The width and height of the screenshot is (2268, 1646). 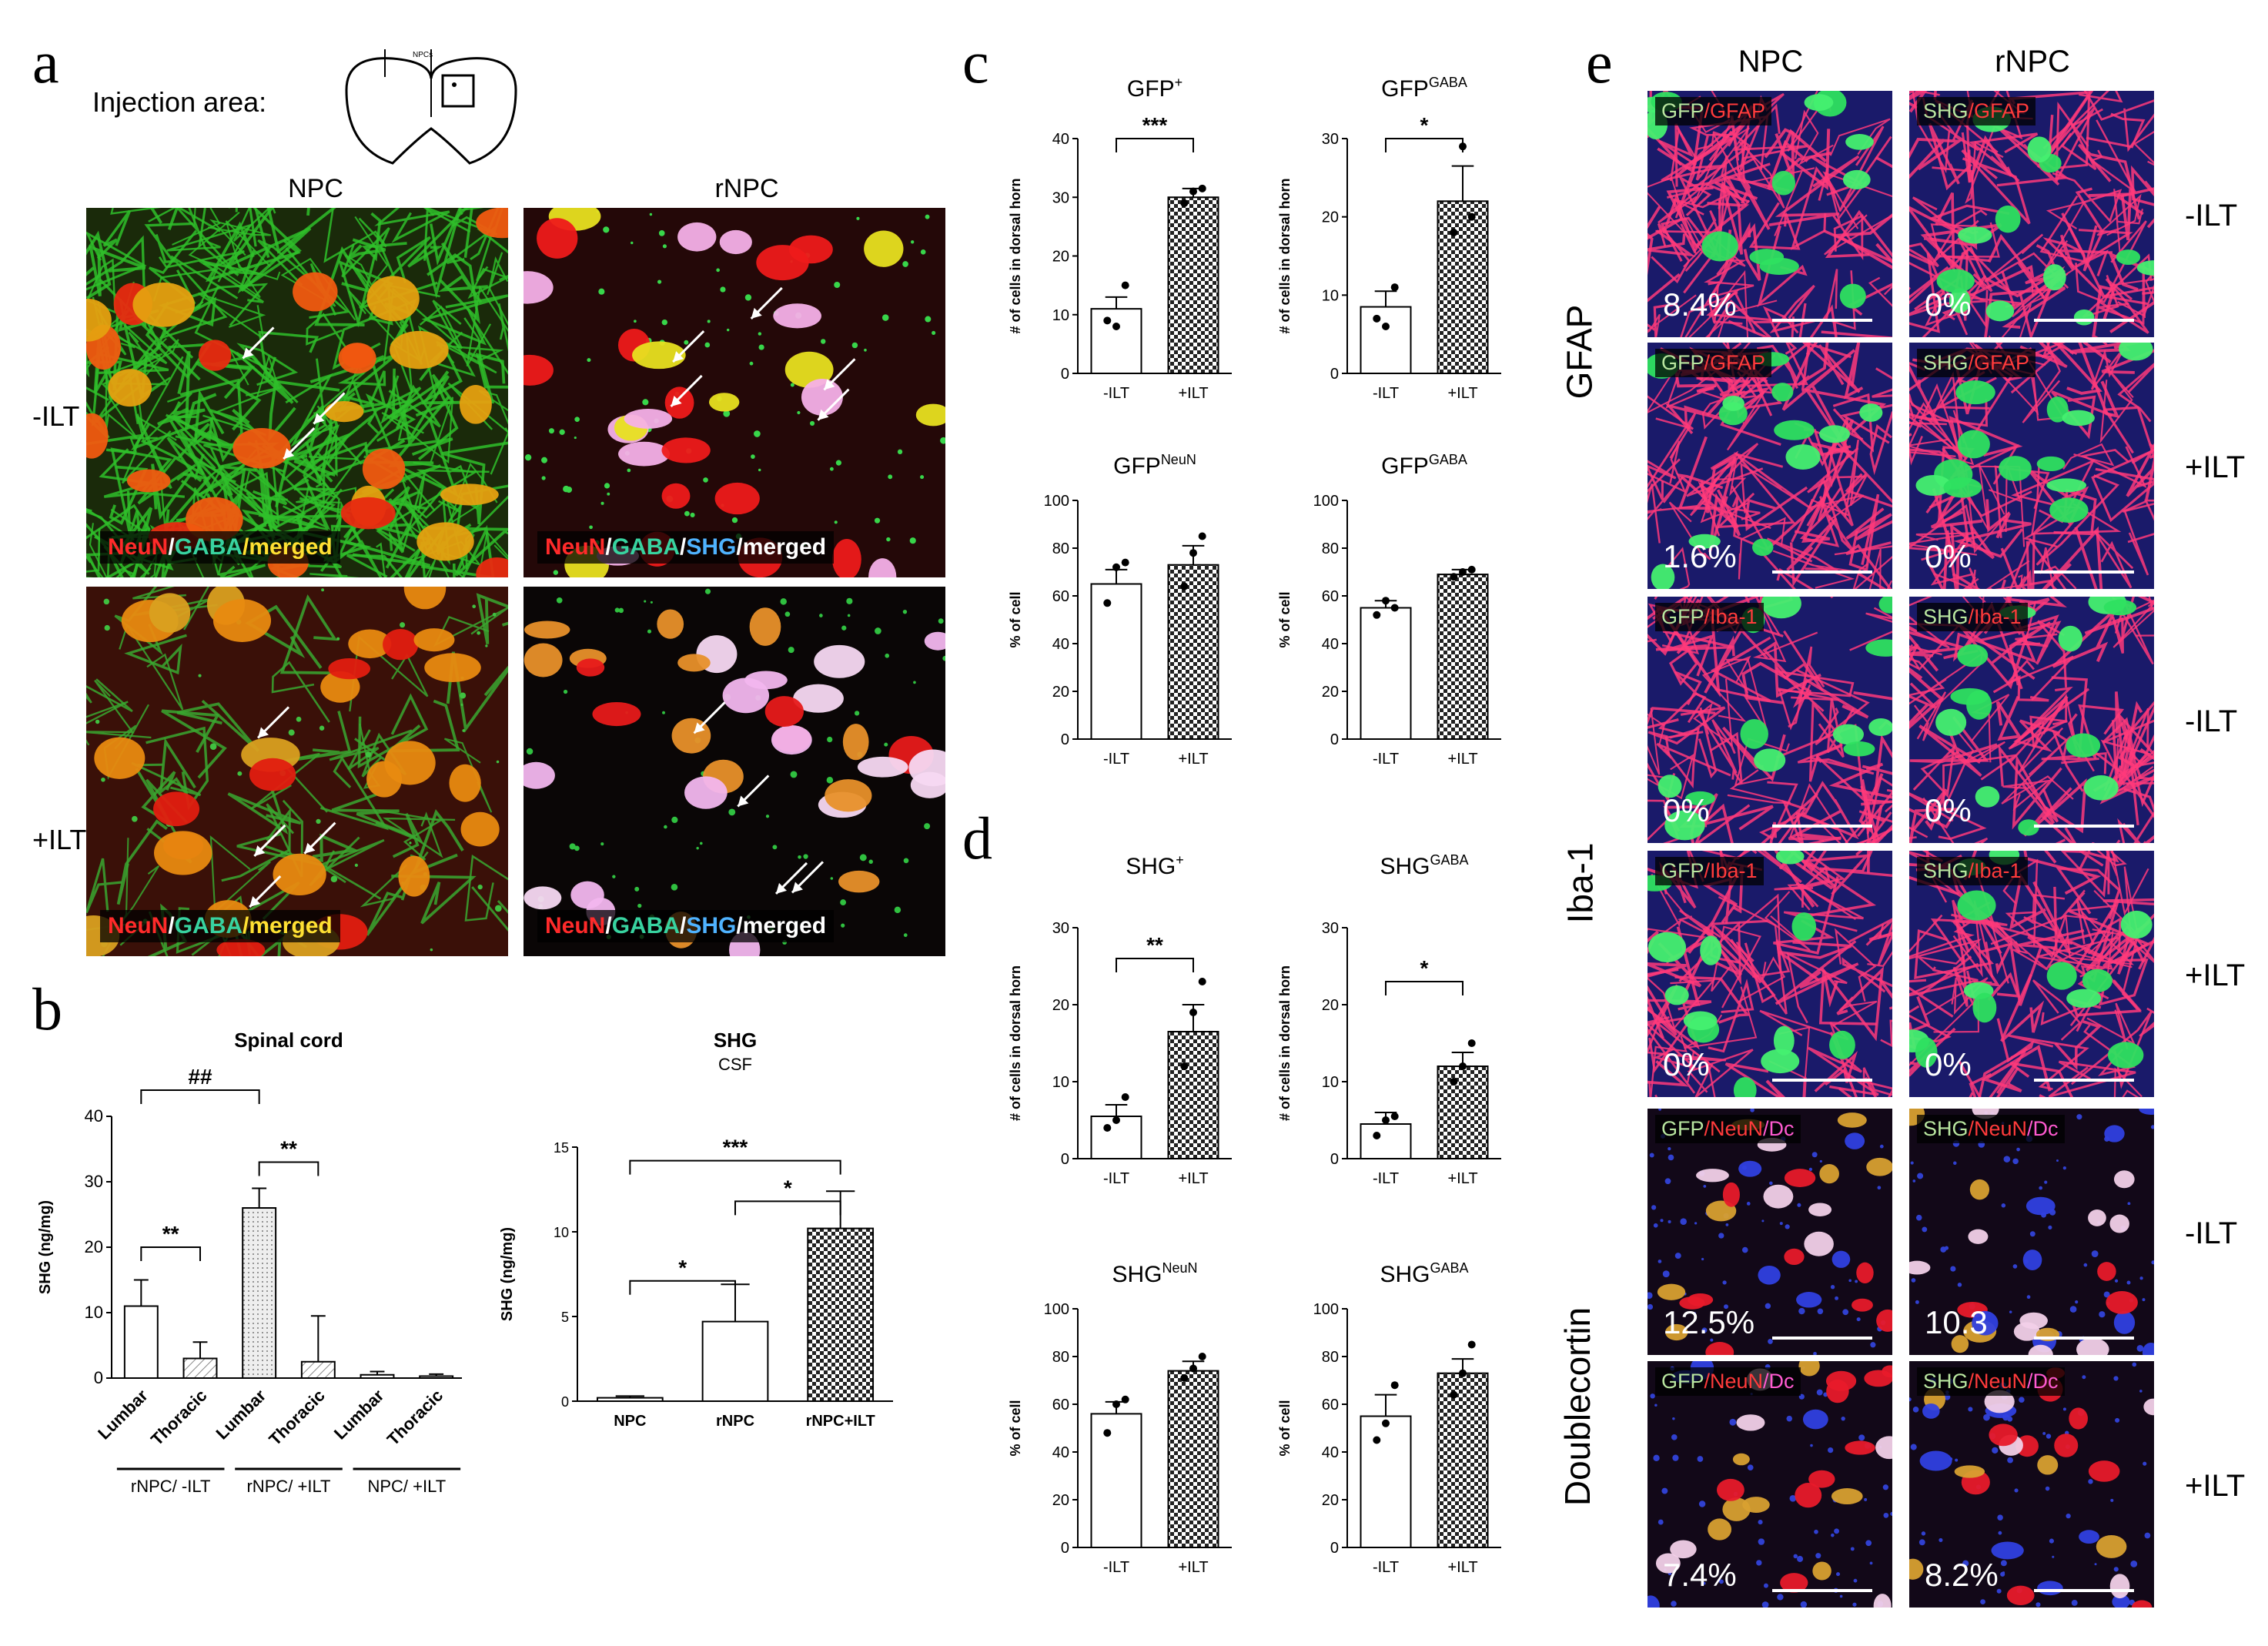 I want to click on chart-title-superscript: GABA, so click(x=1448, y=82).